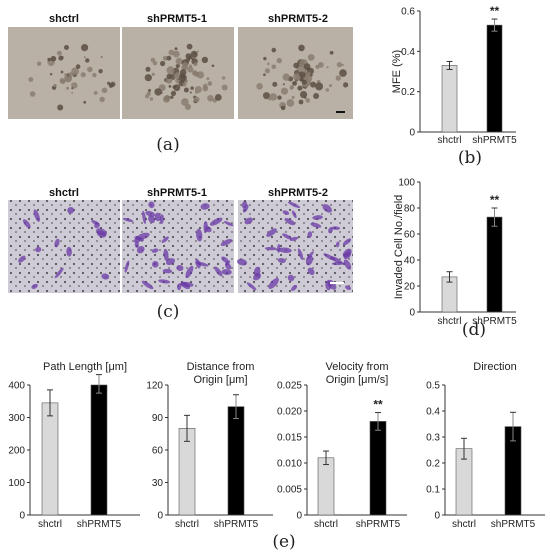 The height and width of the screenshot is (558, 550). Describe the element at coordinates (433, 490) in the screenshot. I see `y-tick-label: 0.1` at that location.